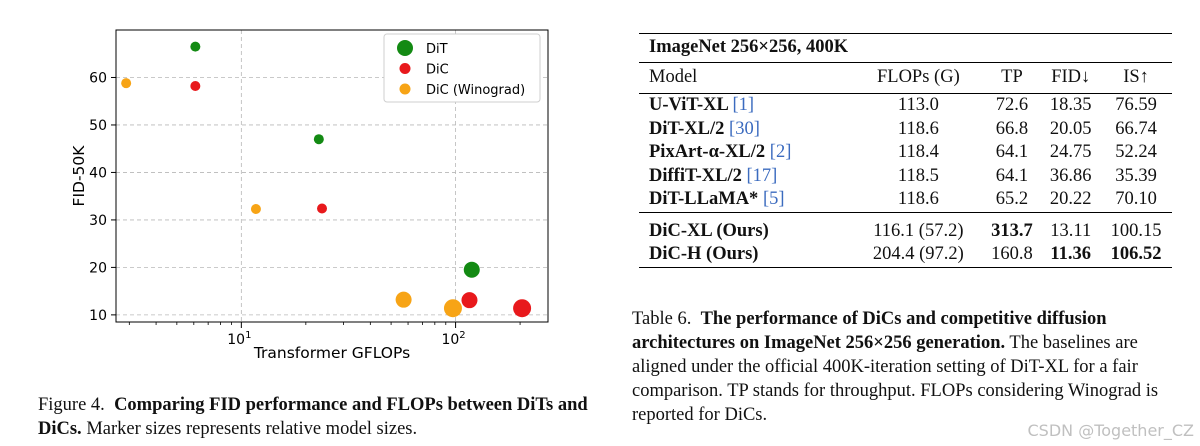  I want to click on table-row-ours: DiC-H (Ours) 204.4 (97.2) 160.8 11.36 106.52, so click(905, 255).